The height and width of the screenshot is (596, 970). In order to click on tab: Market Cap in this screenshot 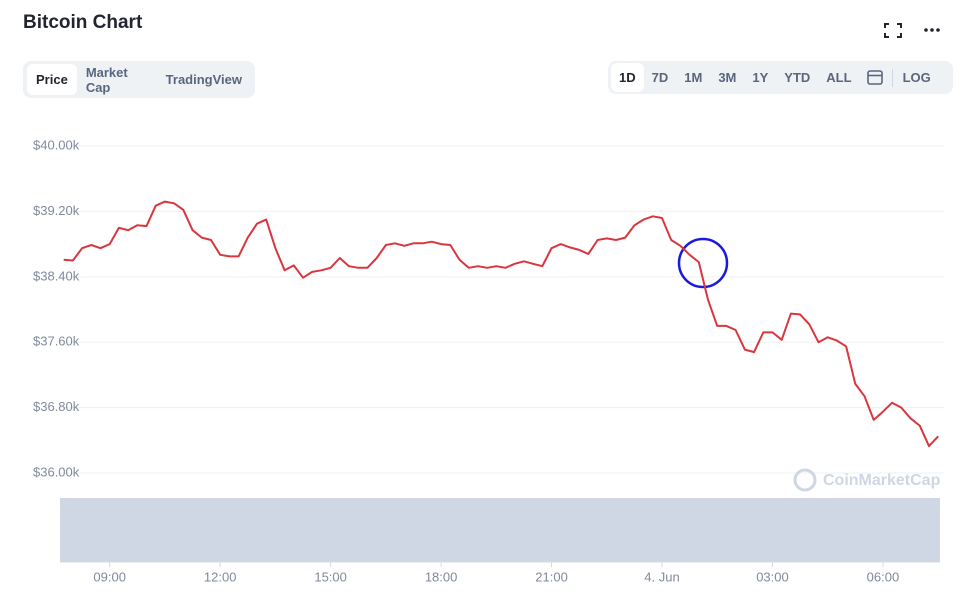, I will do `click(106, 79)`.